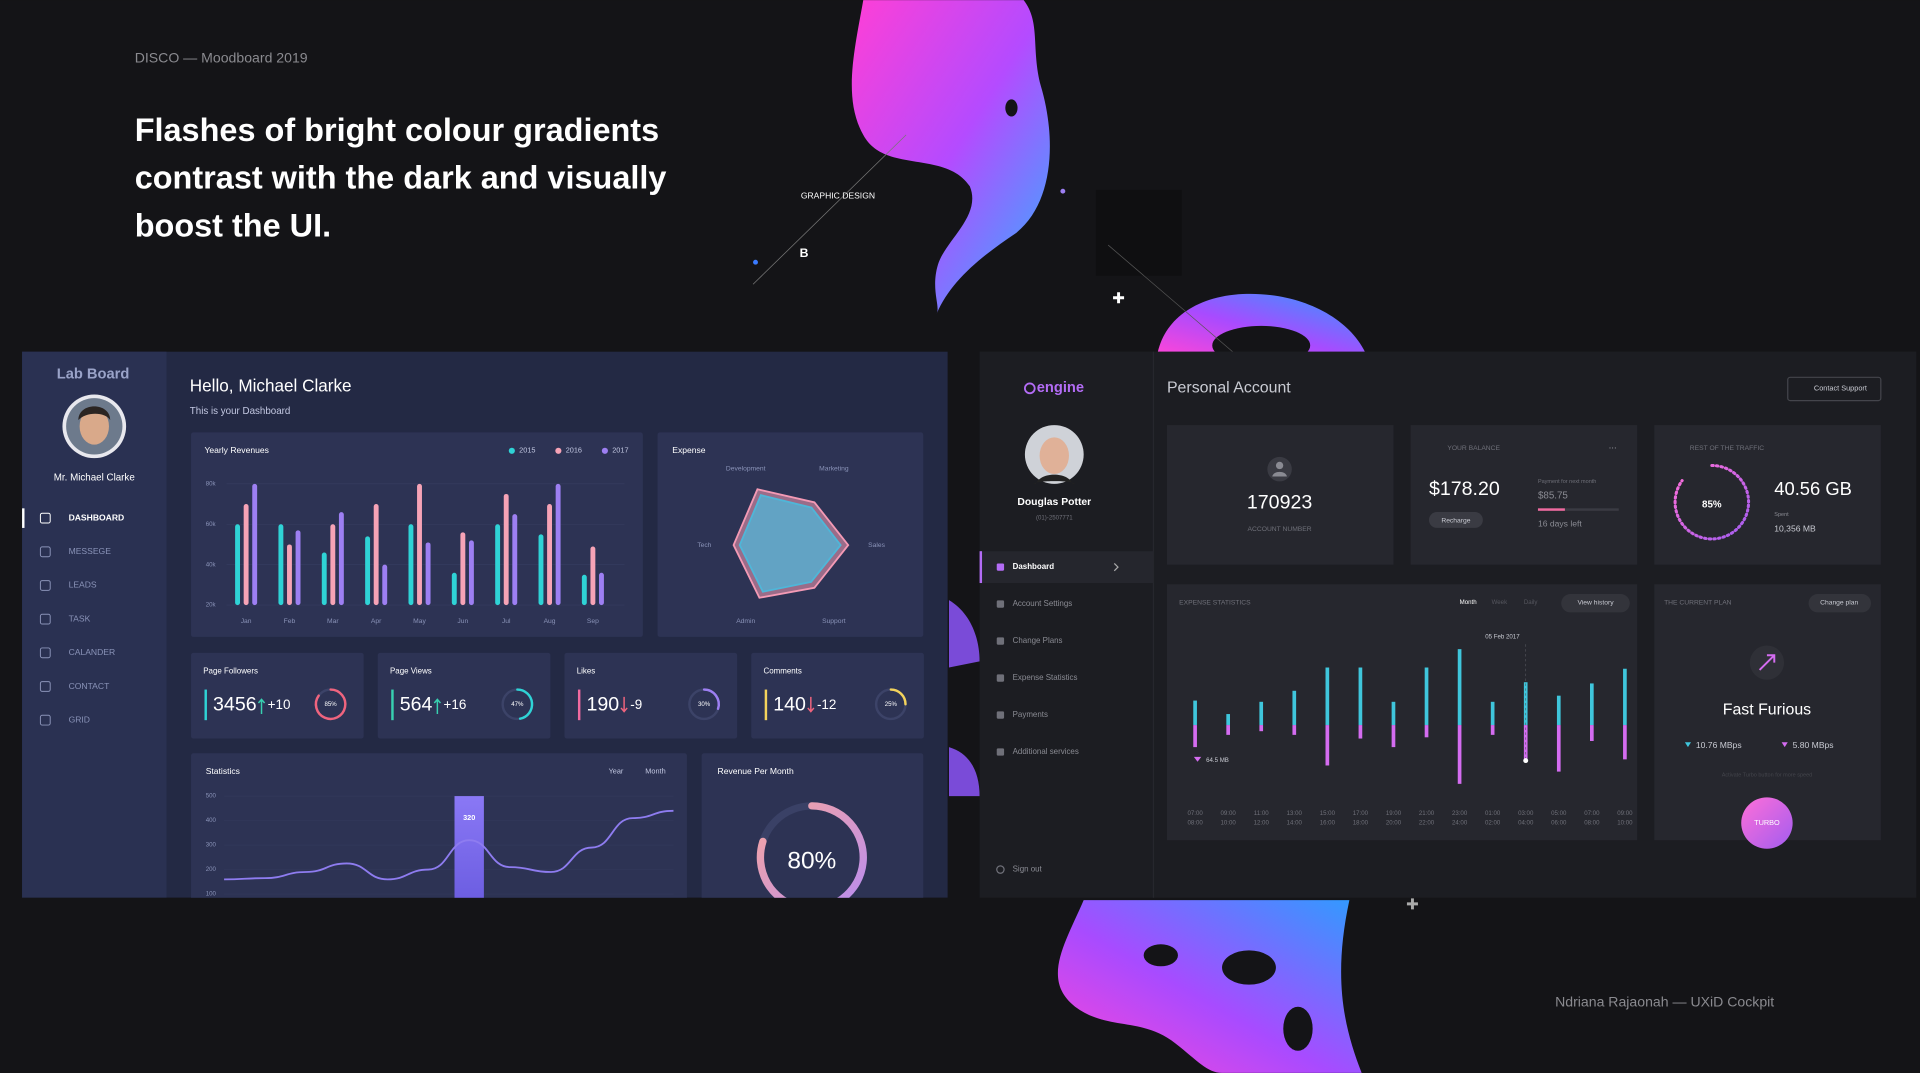 This screenshot has height=1073, width=1920. Describe the element at coordinates (1560, 524) in the screenshot. I see `days-left: 16 days left` at that location.